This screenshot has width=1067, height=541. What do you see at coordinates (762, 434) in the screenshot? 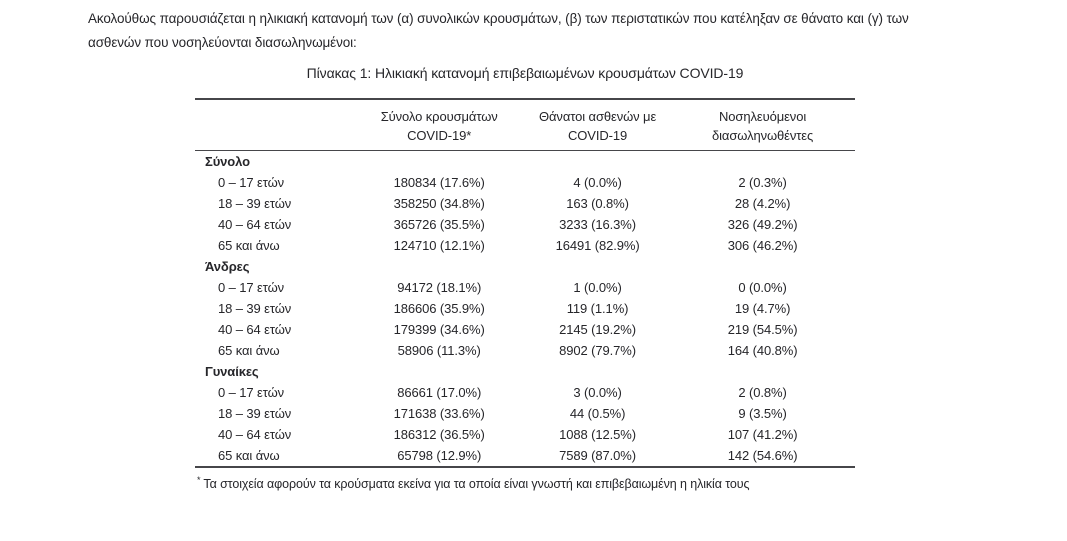
I see `intubated-cell: 107 (41.2%)` at bounding box center [762, 434].